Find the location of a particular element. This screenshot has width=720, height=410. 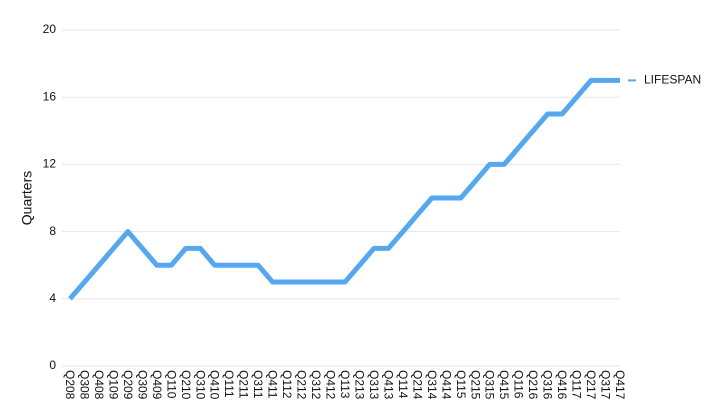

x-tick-label: Q412 is located at coordinates (331, 385).